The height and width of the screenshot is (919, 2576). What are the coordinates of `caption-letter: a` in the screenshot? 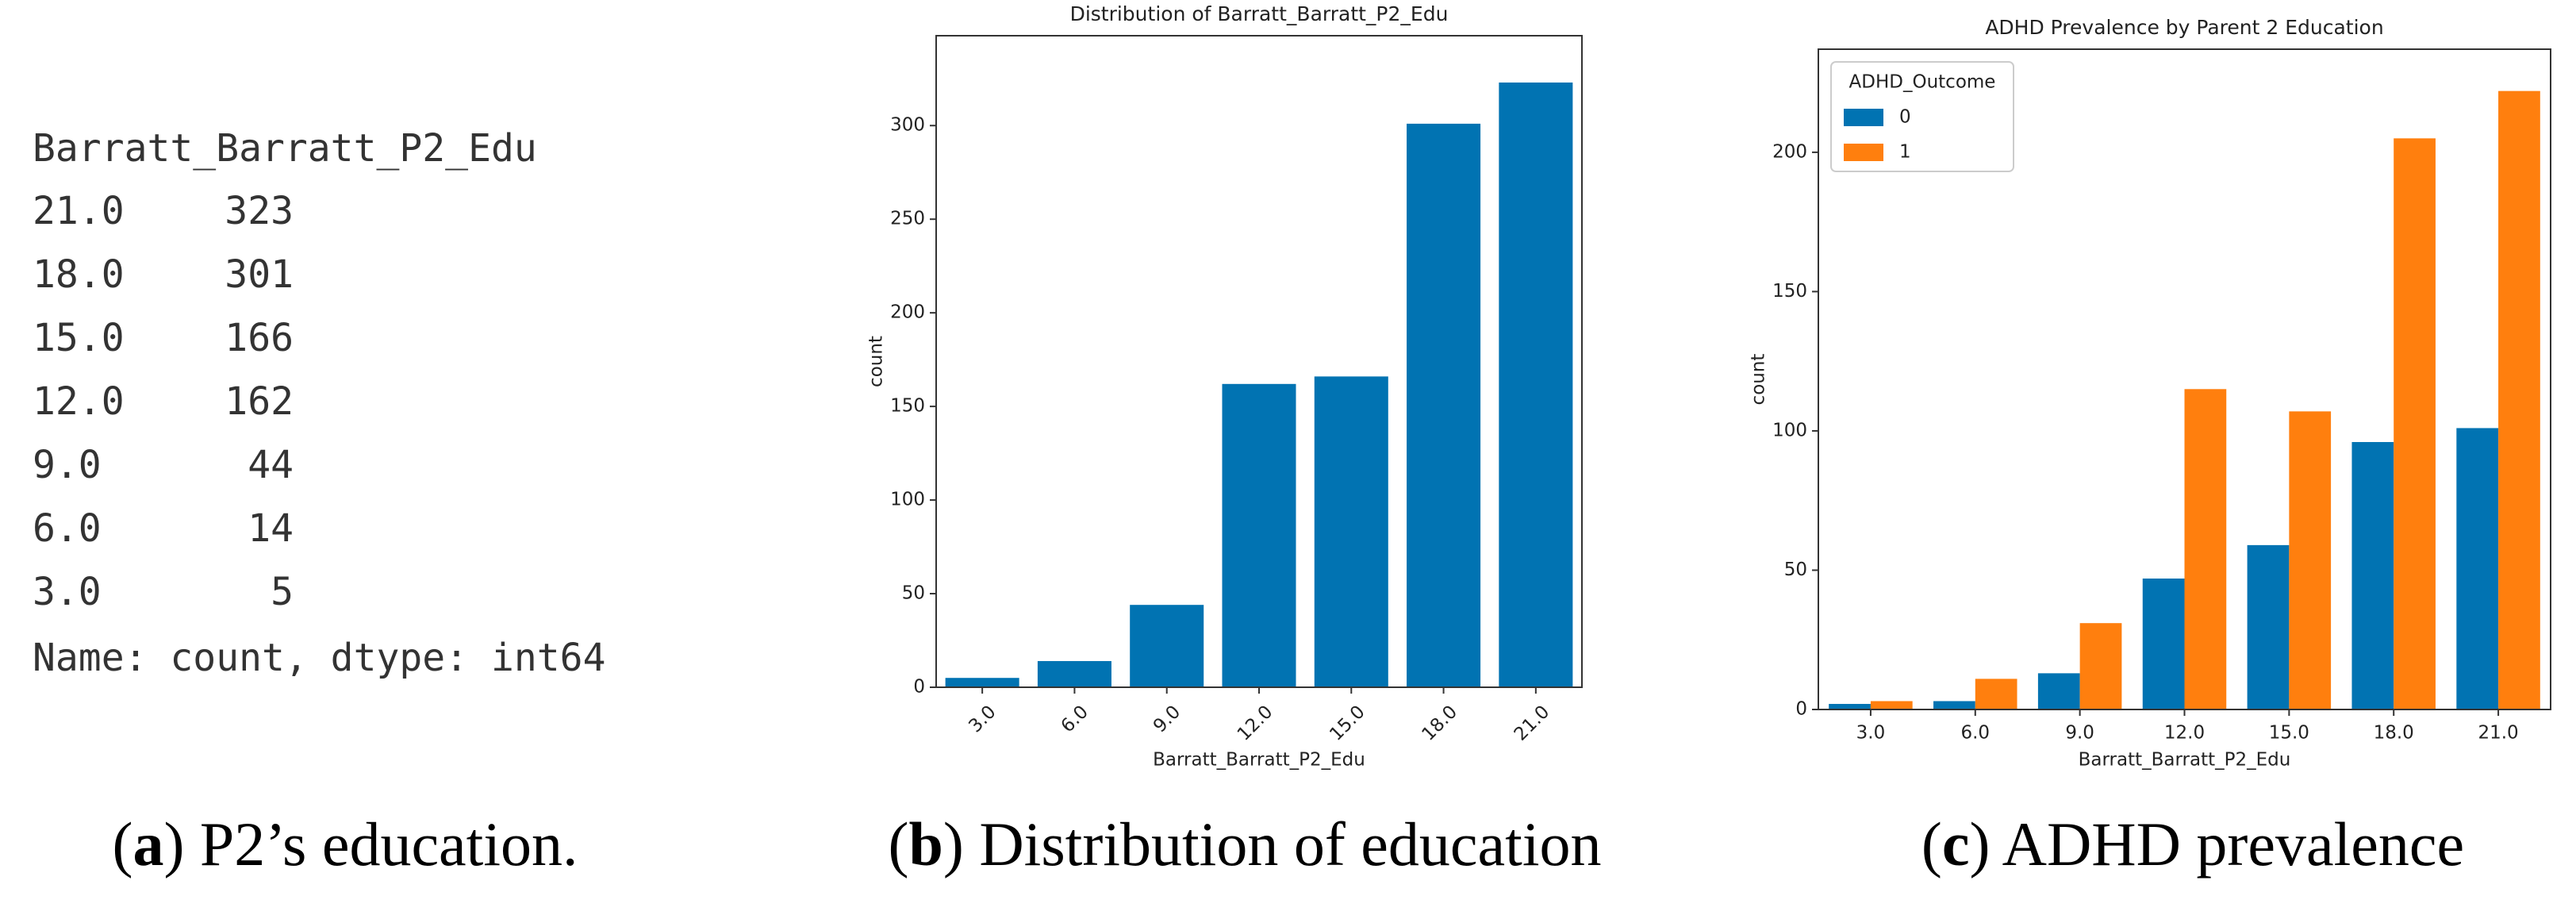 It's located at (147, 844).